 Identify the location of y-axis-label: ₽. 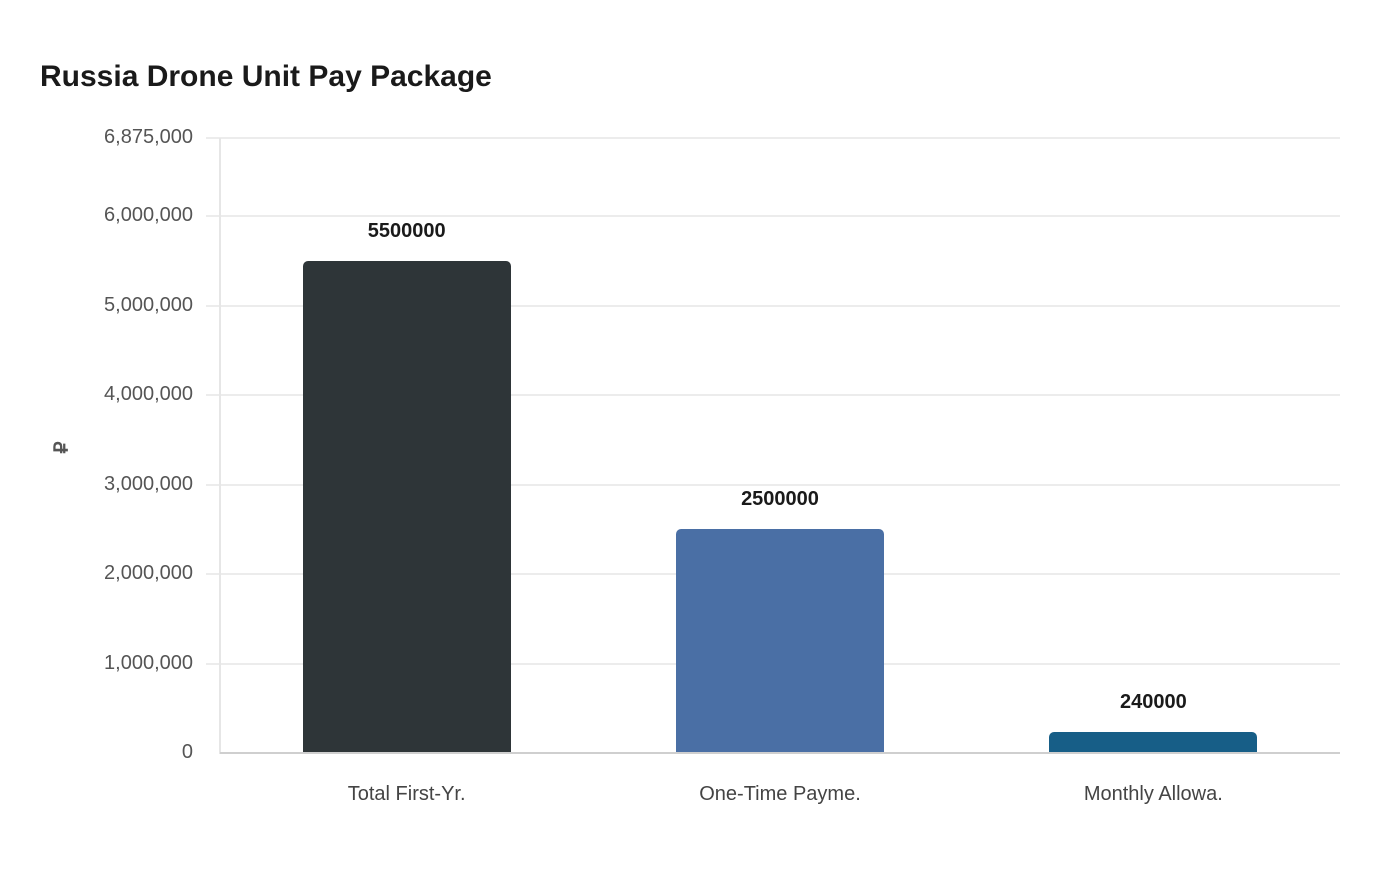
(62, 447).